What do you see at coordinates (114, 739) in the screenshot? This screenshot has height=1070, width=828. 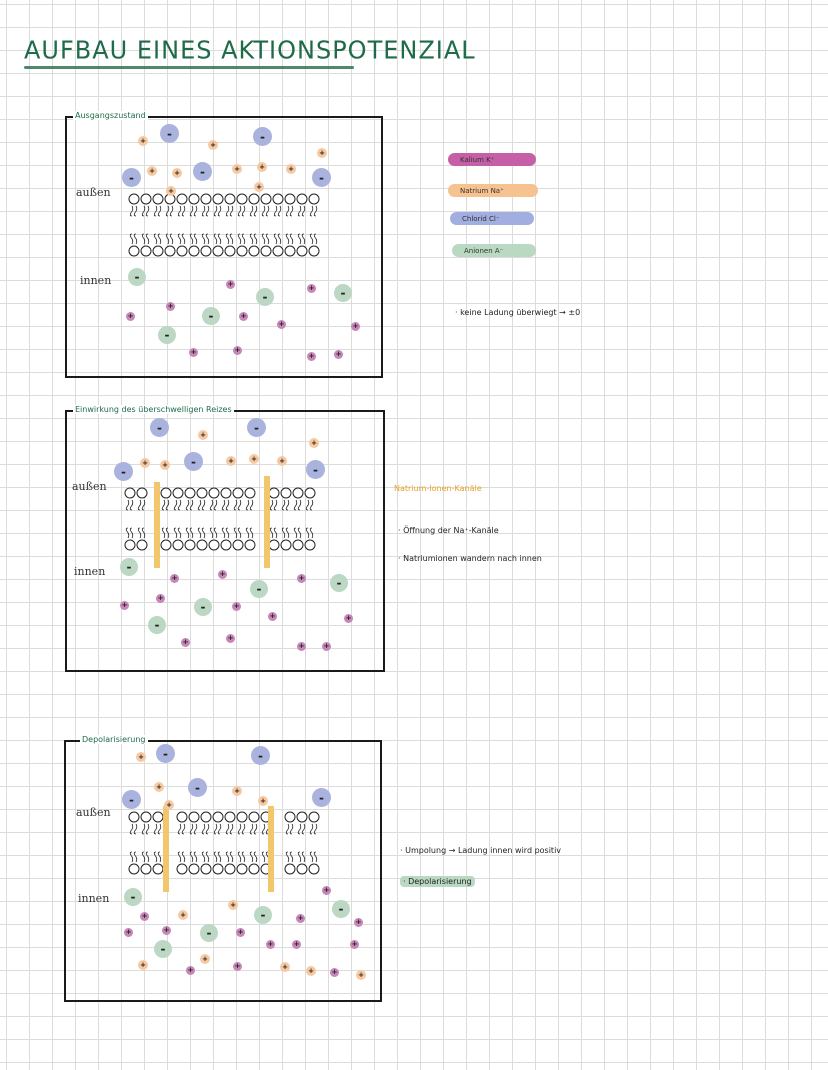 I see `panel-label: Depolarisierung` at bounding box center [114, 739].